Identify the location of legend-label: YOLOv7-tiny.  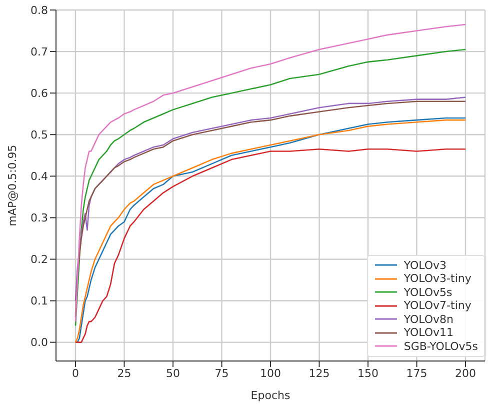
(438, 305).